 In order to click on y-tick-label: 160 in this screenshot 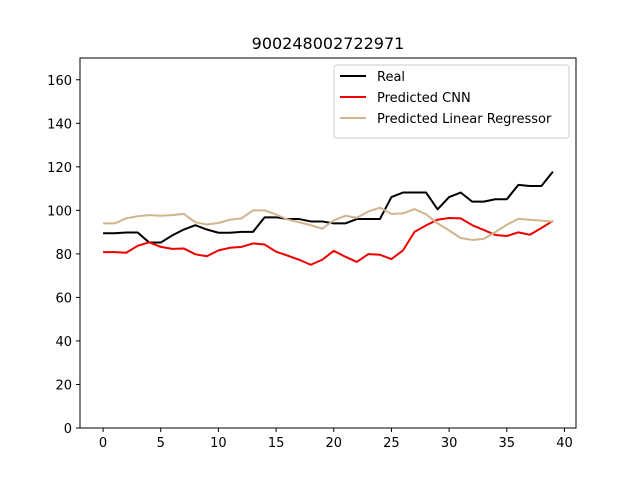, I will do `click(59, 81)`.